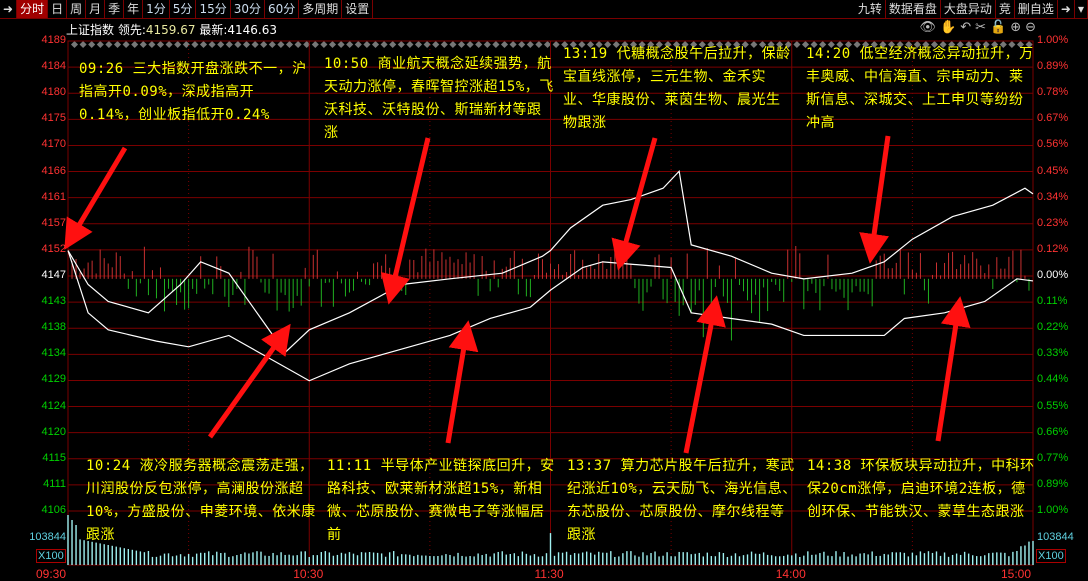 The image size is (1088, 581). What do you see at coordinates (1053, 483) in the screenshot?
I see `y-right-label: 0.89%` at bounding box center [1053, 483].